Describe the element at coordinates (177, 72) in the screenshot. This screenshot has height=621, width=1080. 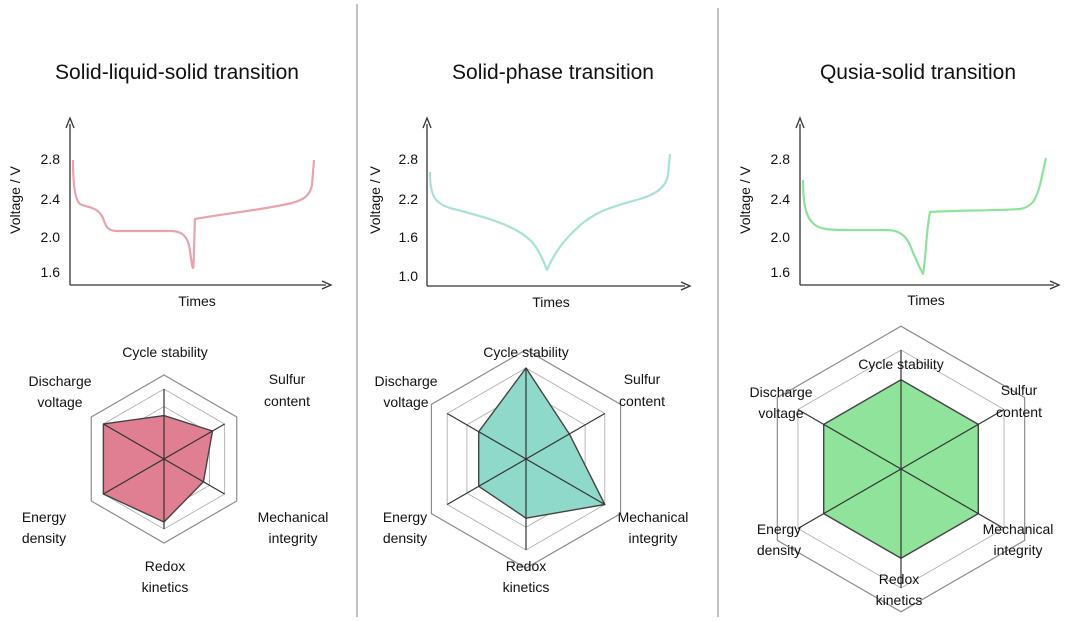
I see `panel-title: Solid-liquid-solid transition` at that location.